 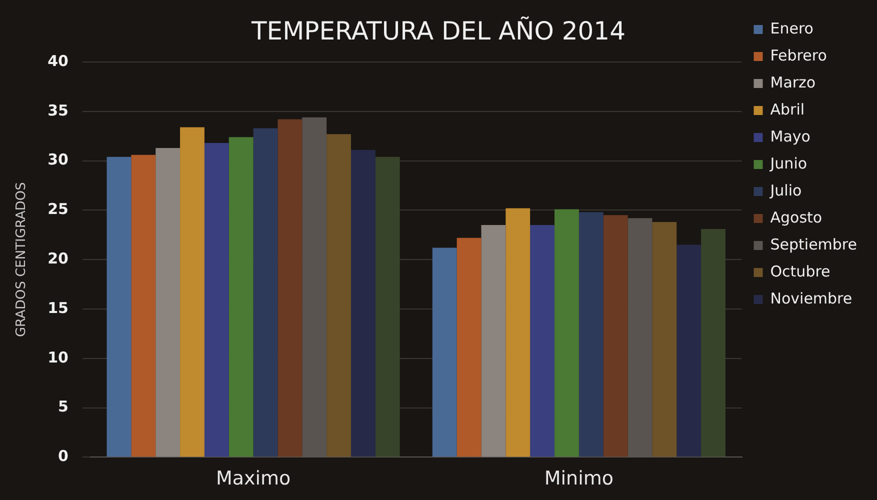 What do you see at coordinates (811, 298) in the screenshot?
I see `legend-label: Noviembre` at bounding box center [811, 298].